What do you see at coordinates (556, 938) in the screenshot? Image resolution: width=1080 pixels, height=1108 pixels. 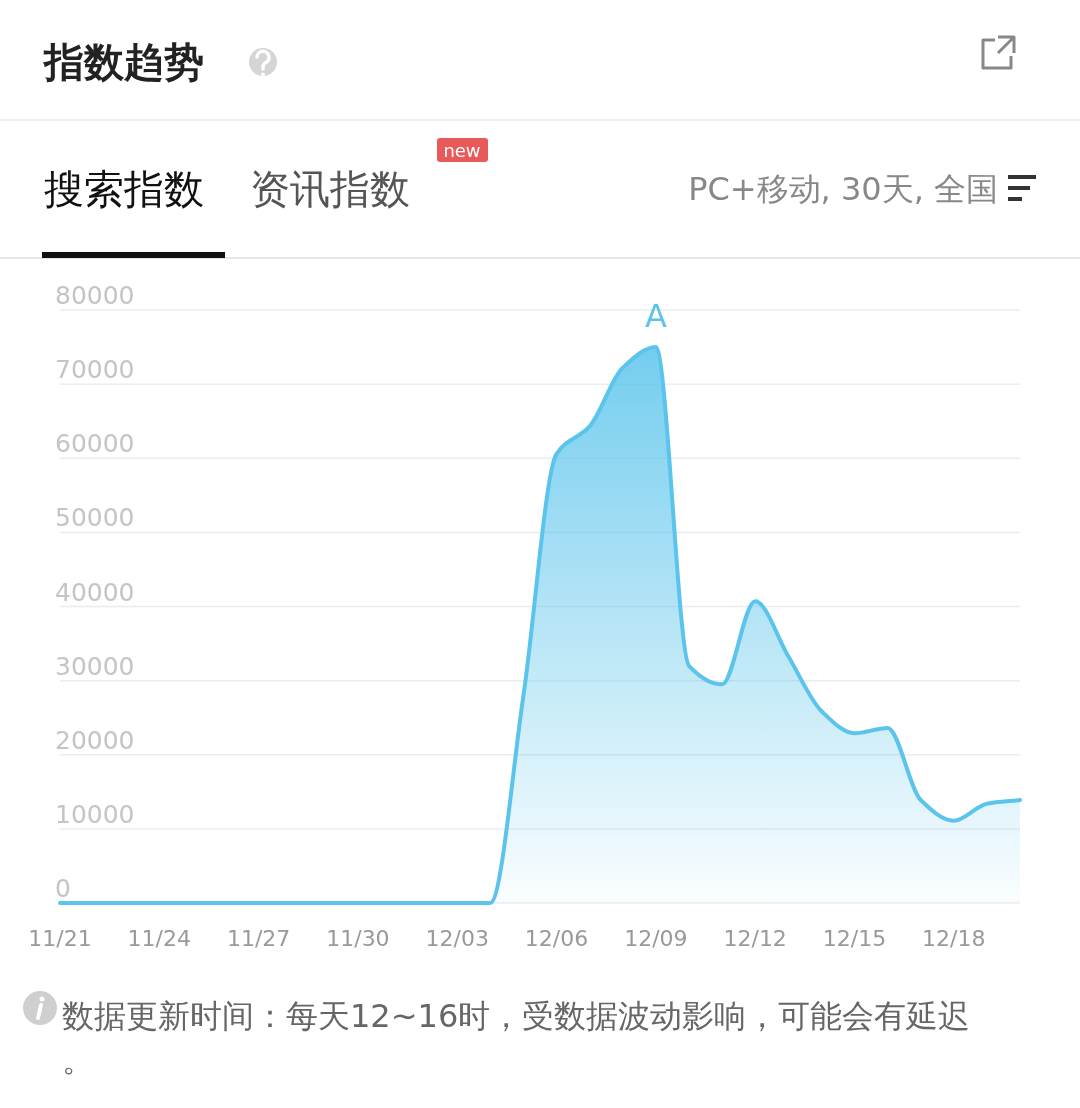 I see `x-tick-label: 12/06` at bounding box center [556, 938].